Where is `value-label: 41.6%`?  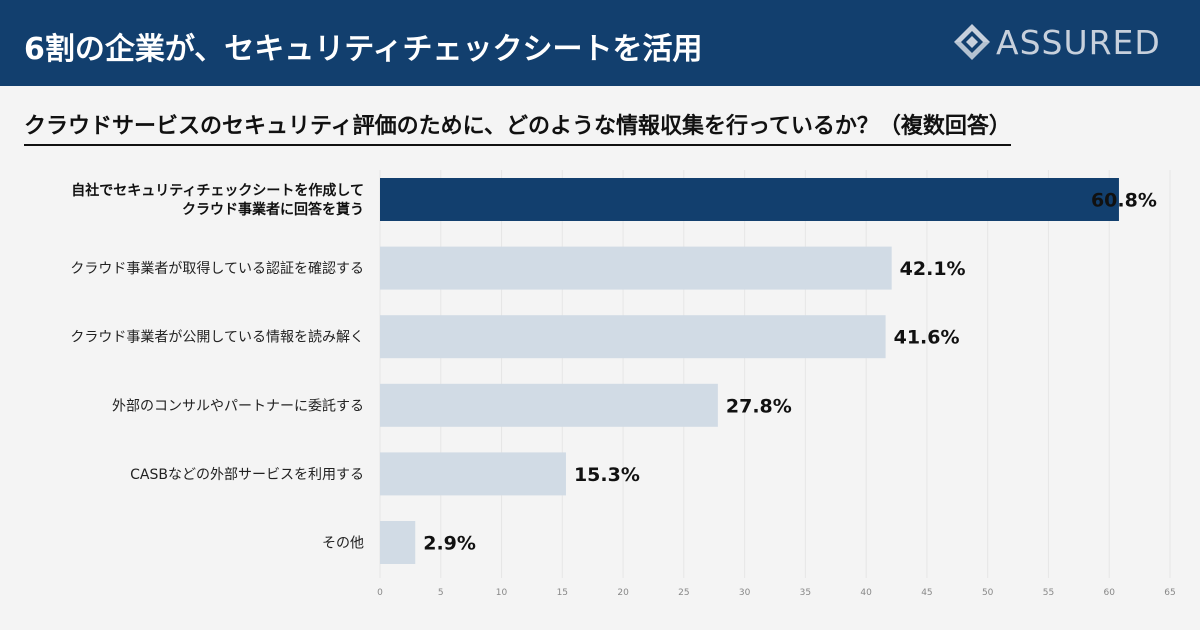 value-label: 41.6% is located at coordinates (927, 338).